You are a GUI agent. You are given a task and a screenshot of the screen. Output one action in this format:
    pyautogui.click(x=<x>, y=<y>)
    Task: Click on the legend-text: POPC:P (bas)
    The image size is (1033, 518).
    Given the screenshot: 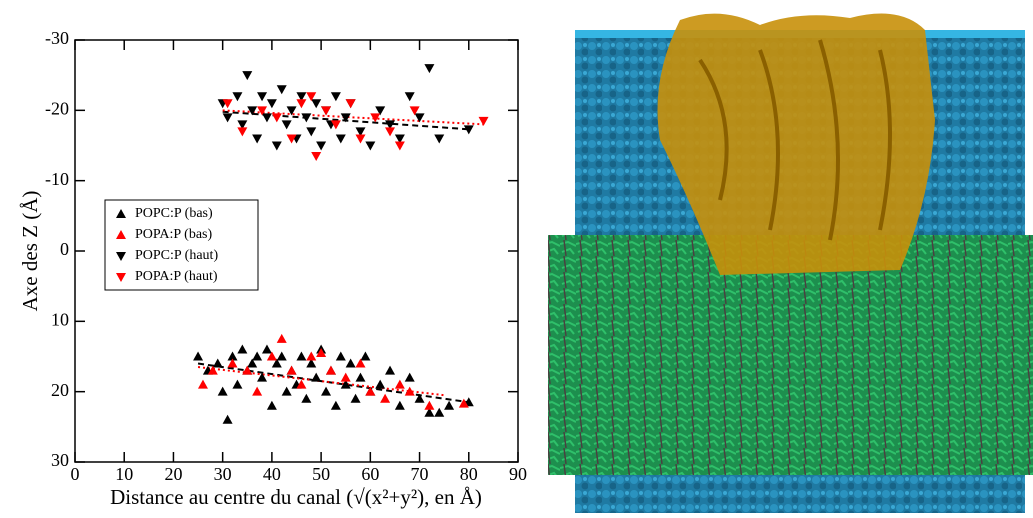 What is the action you would take?
    pyautogui.click(x=174, y=213)
    